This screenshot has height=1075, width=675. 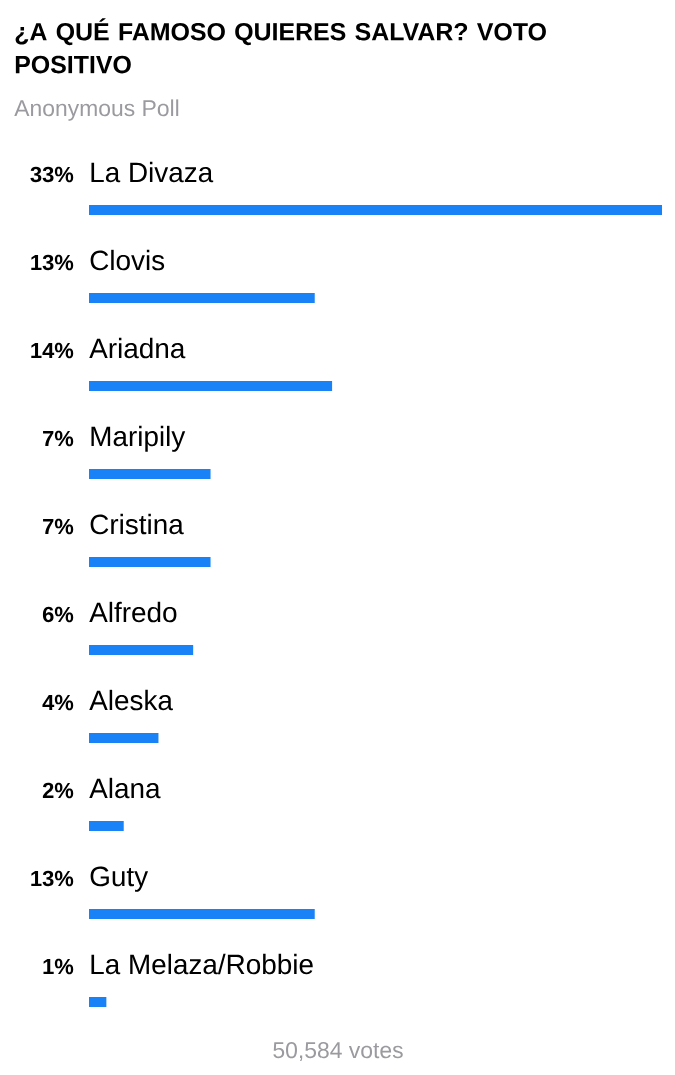 I want to click on y-tick-label: La Divaza, so click(x=152, y=172).